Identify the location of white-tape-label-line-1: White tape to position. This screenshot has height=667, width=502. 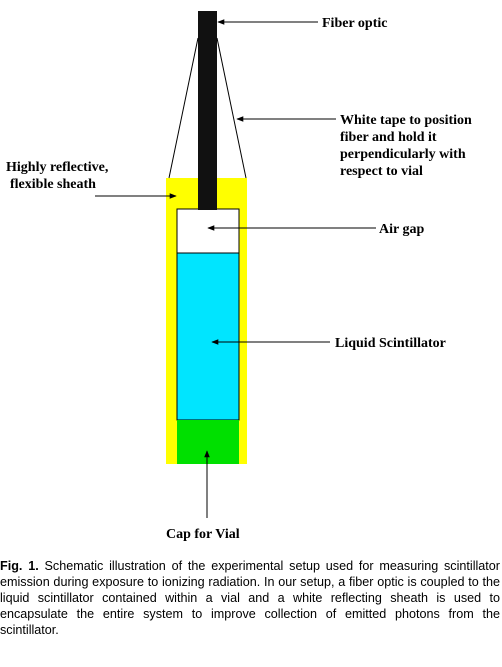
(406, 120).